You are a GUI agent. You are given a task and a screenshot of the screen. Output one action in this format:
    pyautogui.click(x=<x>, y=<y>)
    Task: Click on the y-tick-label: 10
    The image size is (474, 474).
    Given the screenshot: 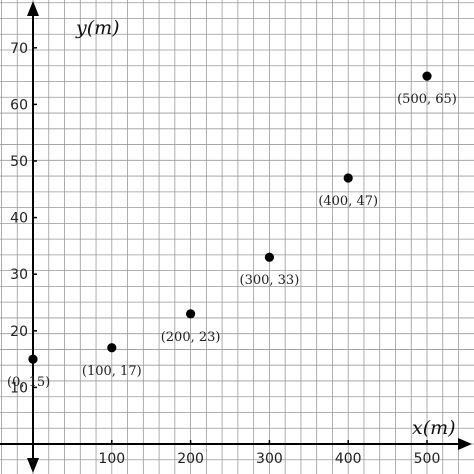 What is the action you would take?
    pyautogui.click(x=19, y=388)
    